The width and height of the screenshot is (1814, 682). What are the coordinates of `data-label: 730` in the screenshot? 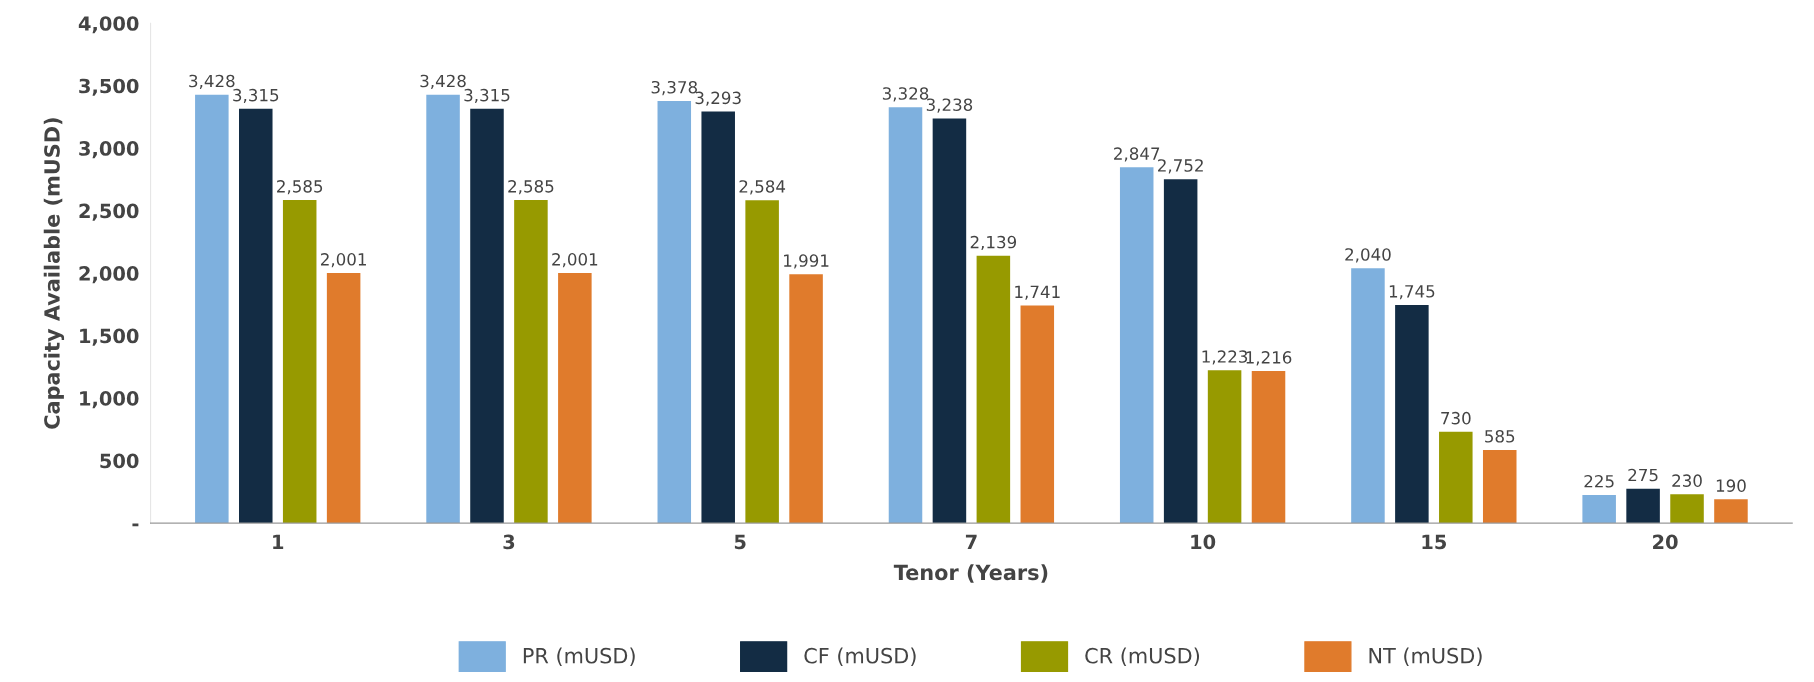 It's located at (1456, 418).